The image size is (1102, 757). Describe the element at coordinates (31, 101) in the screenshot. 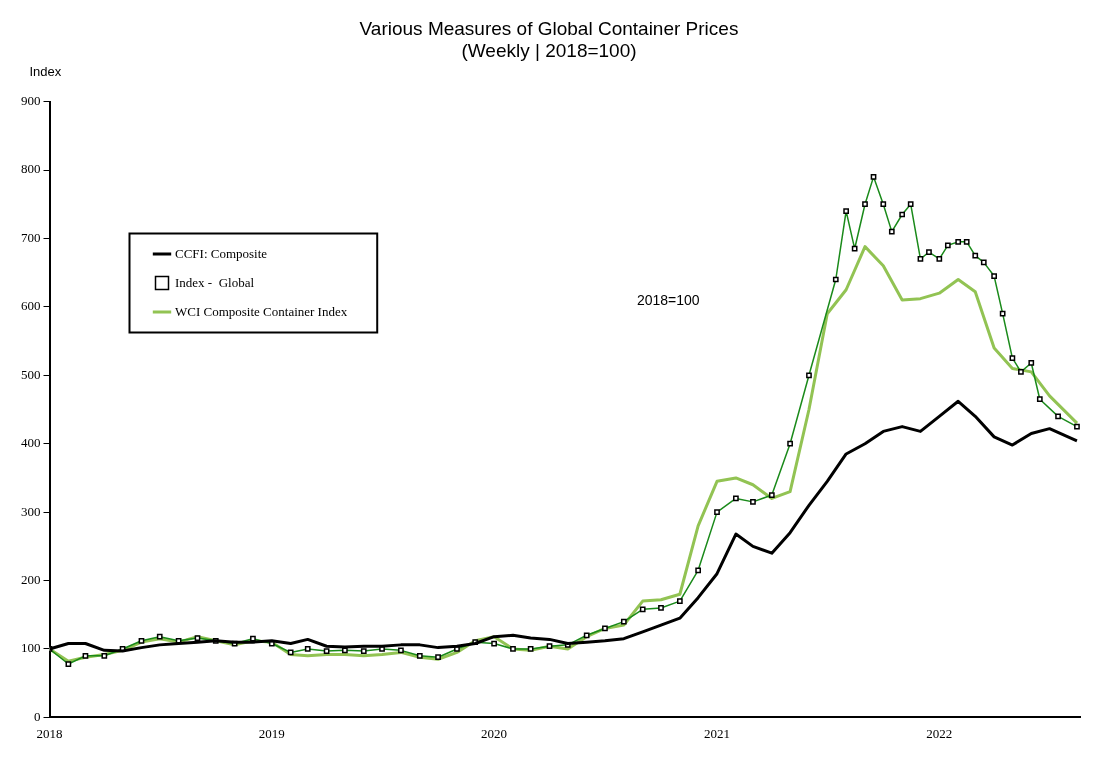

I see `y-tick-label: 900` at that location.